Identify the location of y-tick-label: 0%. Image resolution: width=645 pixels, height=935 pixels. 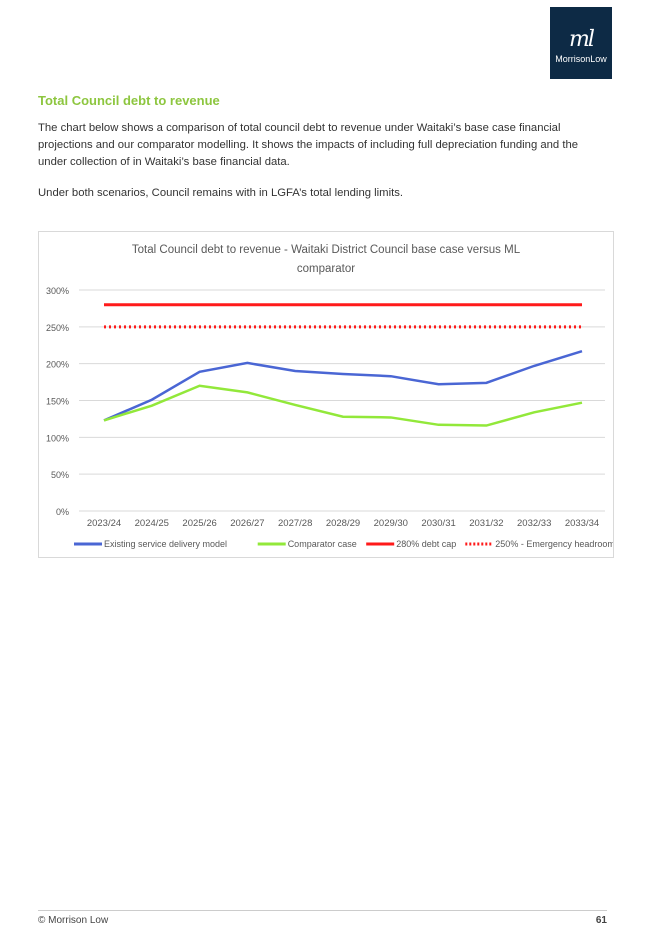
(62, 512).